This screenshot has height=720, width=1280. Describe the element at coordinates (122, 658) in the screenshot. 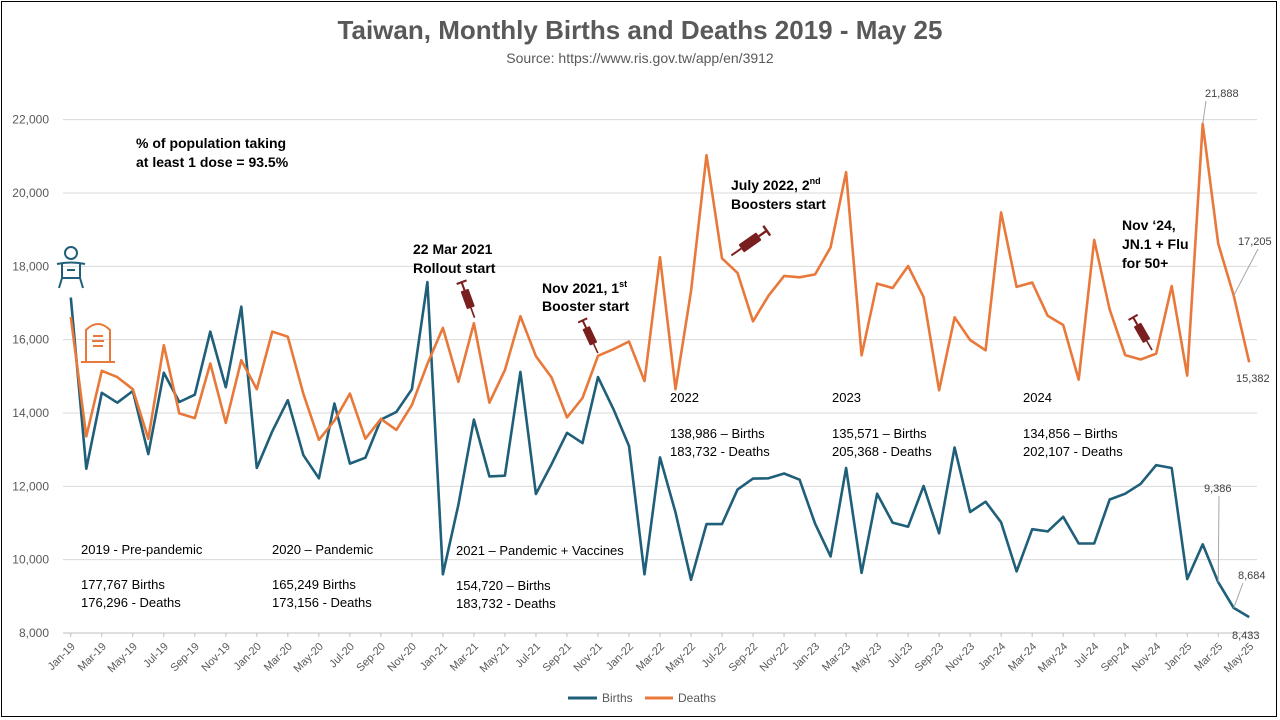

I see `x-tick-label: May-19` at that location.